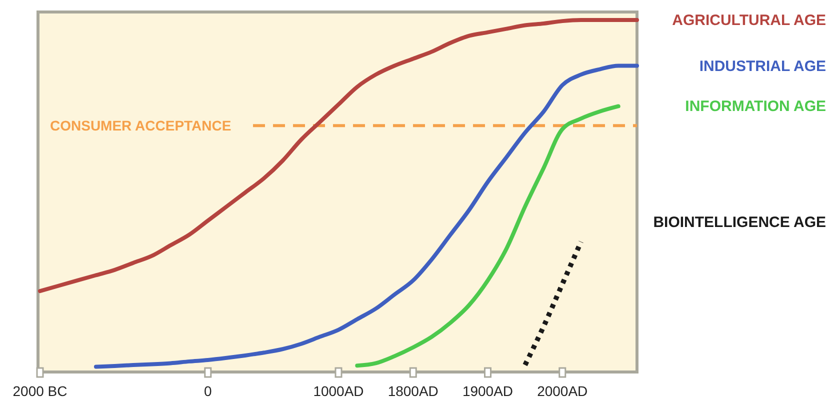  I want to click on x-tick-label: 1000AD, so click(338, 391).